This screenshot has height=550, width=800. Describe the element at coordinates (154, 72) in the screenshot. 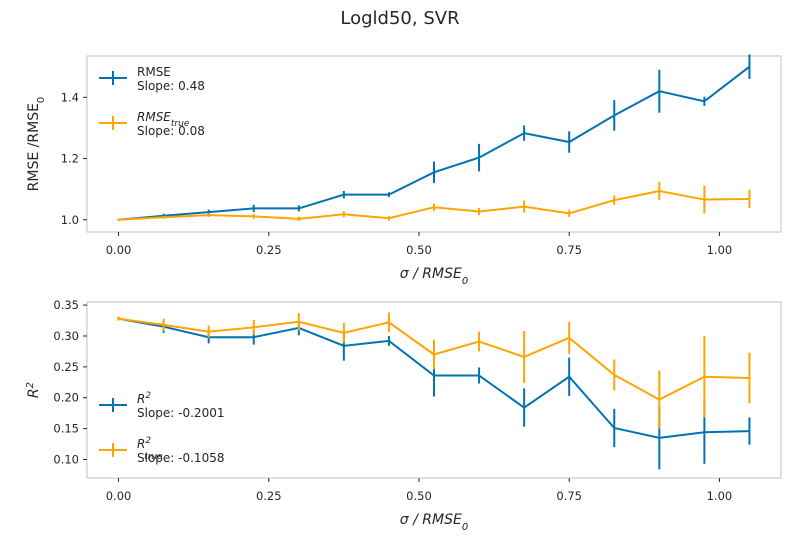

I see `legend-label: RMSE` at that location.